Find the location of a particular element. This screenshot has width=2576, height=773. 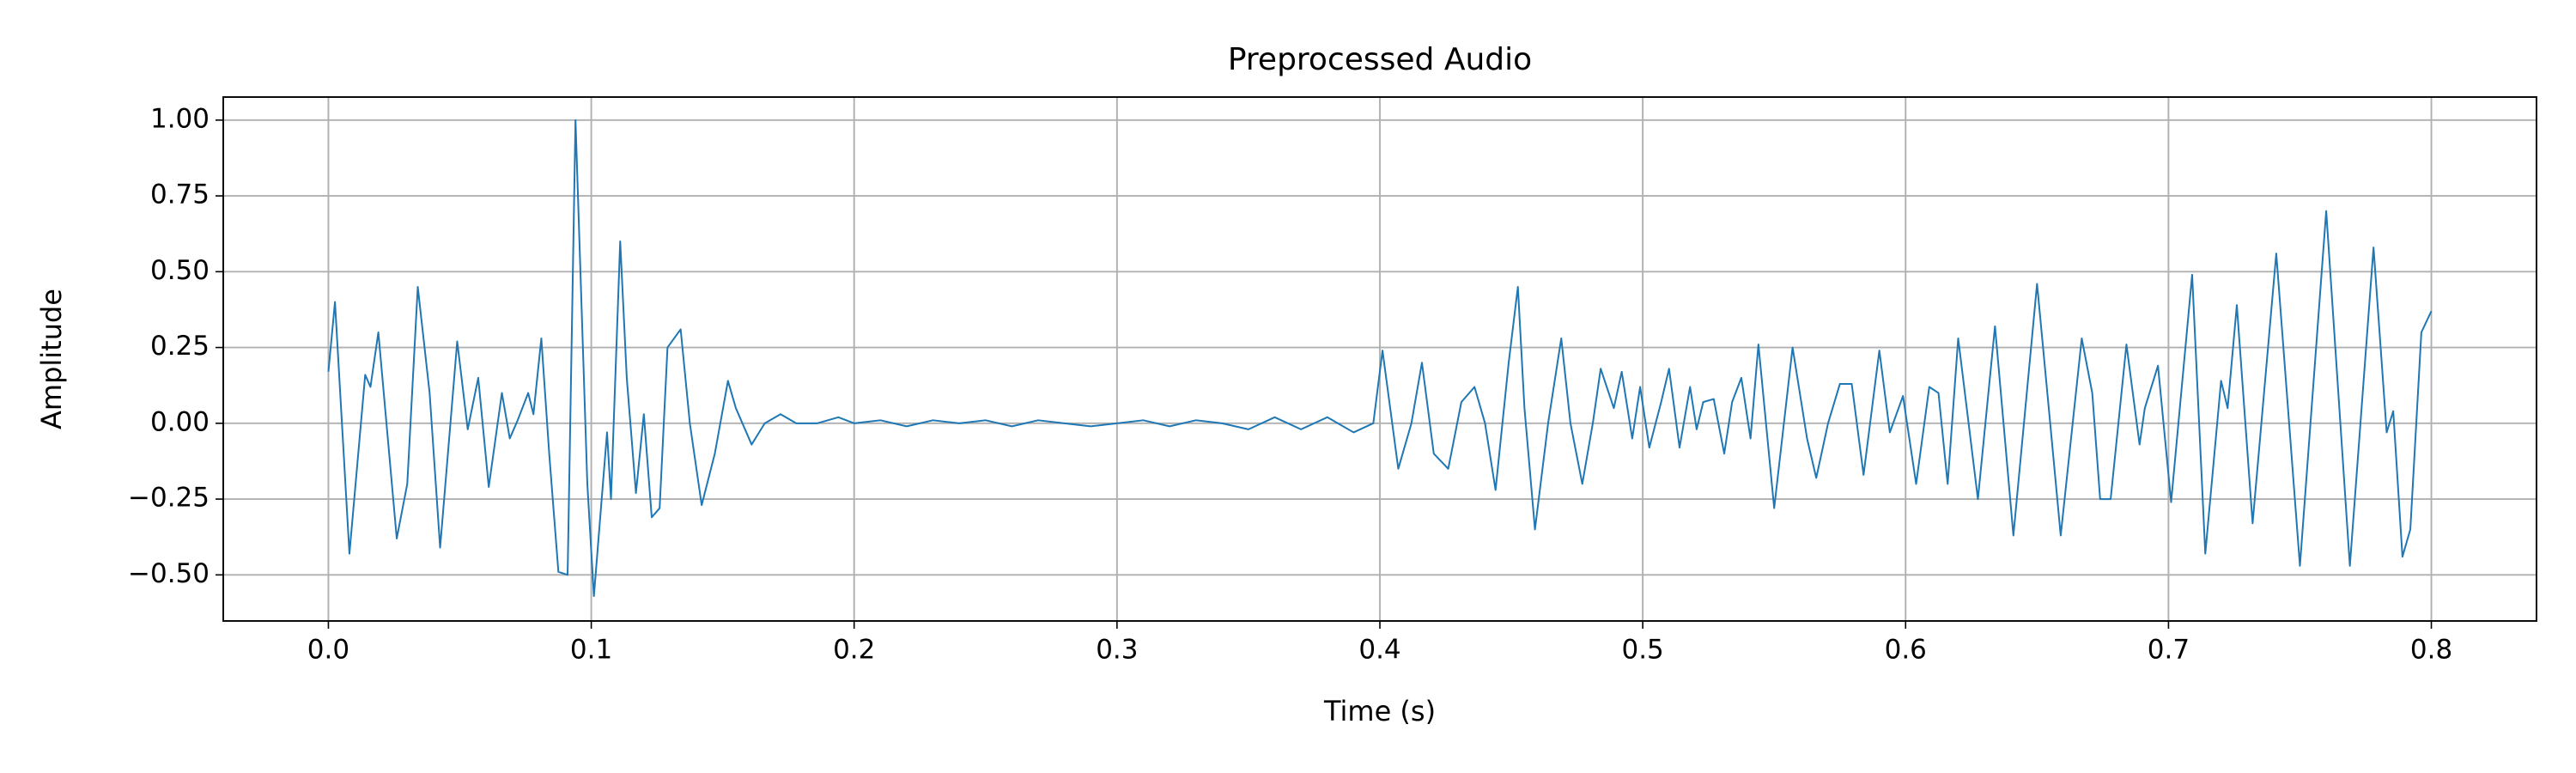

y-tick-label: −0.50 is located at coordinates (169, 573).